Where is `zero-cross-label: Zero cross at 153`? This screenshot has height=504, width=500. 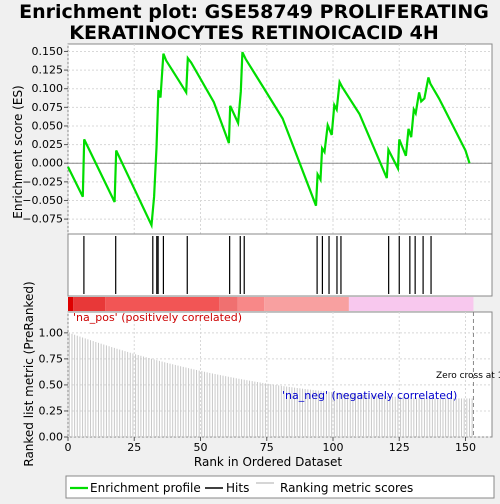 zero-cross-label: Zero cross at 153 is located at coordinates (468, 376).